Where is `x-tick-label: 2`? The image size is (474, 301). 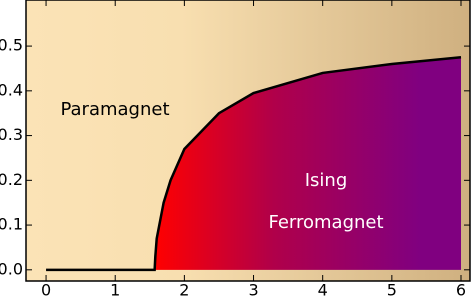 x-tick-label: 2 is located at coordinates (184, 290).